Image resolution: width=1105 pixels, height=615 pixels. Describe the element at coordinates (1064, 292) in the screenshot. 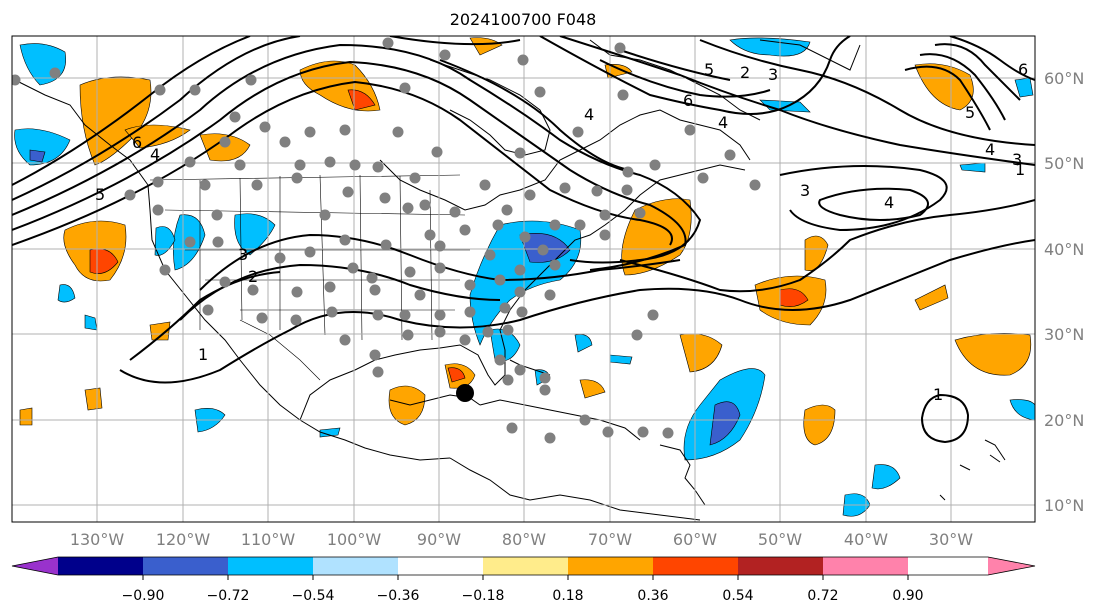

I see `latitude-labels: 60°N 50°N 40°N 30°N 20°N 10°N` at that location.